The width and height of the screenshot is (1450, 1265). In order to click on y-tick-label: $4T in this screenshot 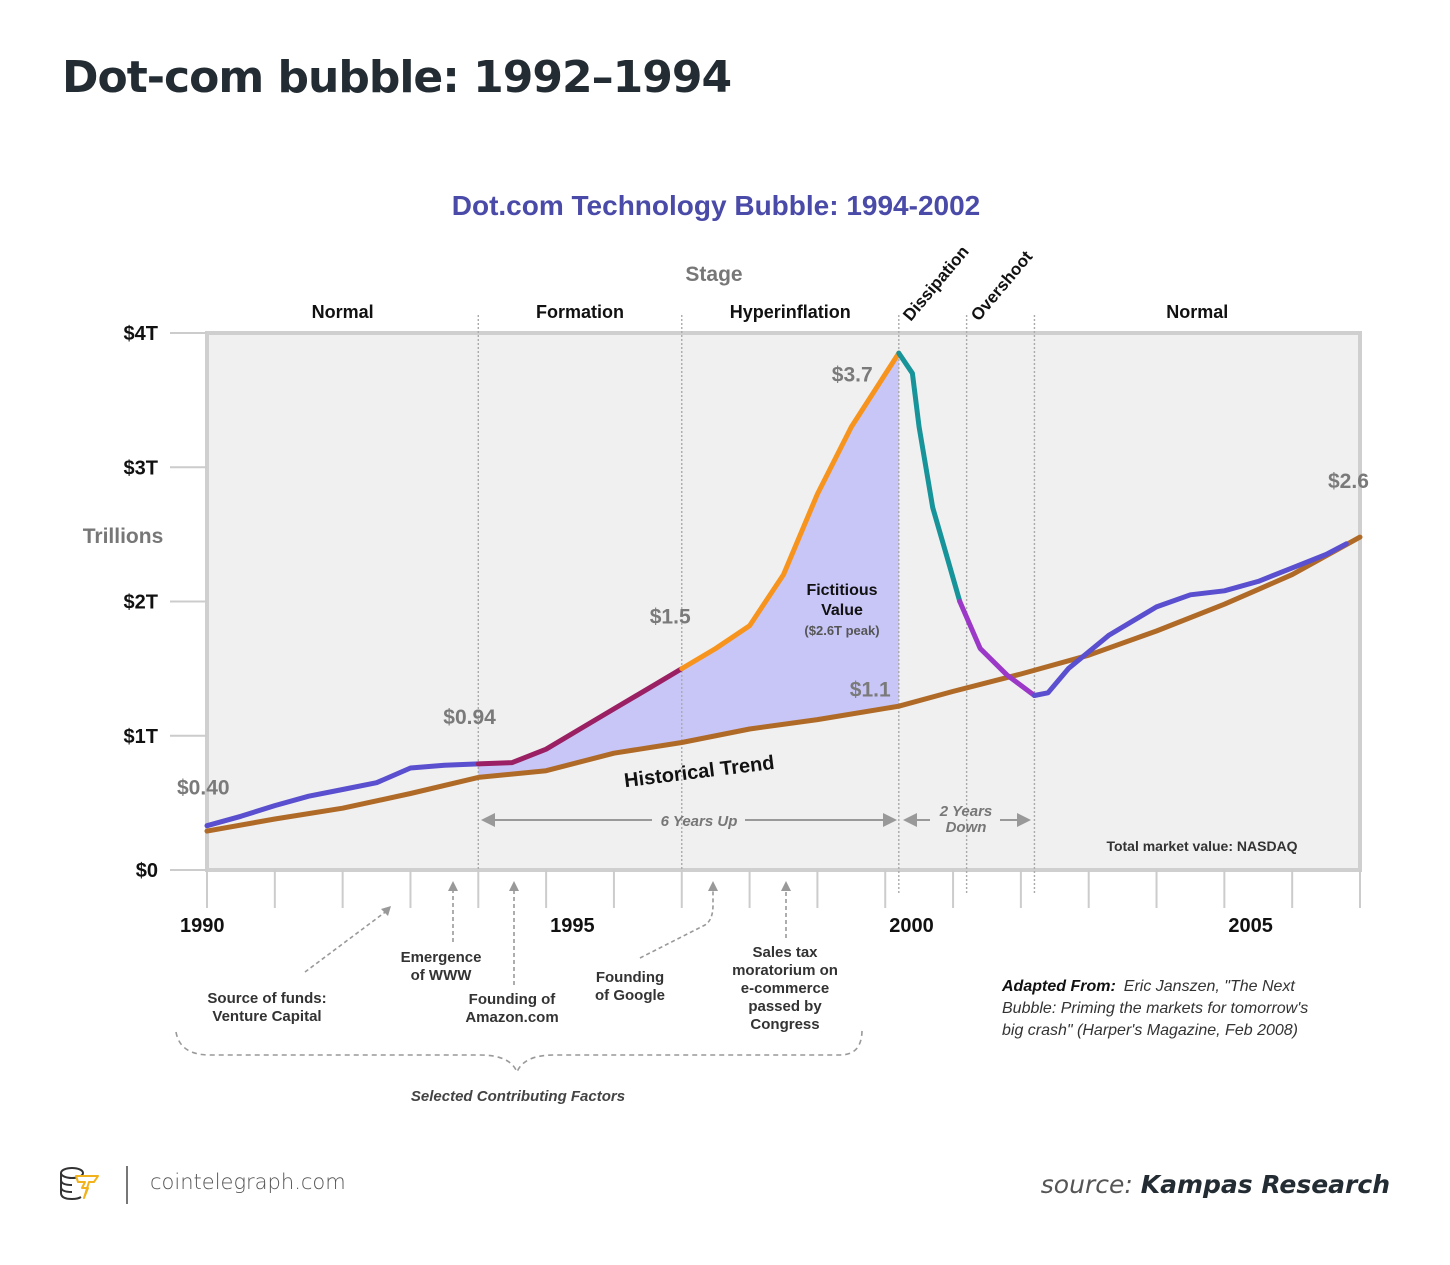, I will do `click(141, 334)`.